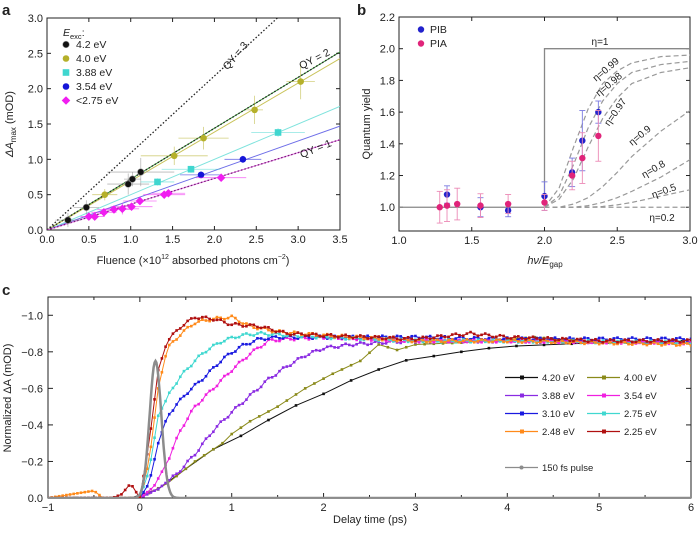 The height and width of the screenshot is (533, 698). Describe the element at coordinates (558, 396) in the screenshot. I see `legend-label: 3.88 eV` at that location.